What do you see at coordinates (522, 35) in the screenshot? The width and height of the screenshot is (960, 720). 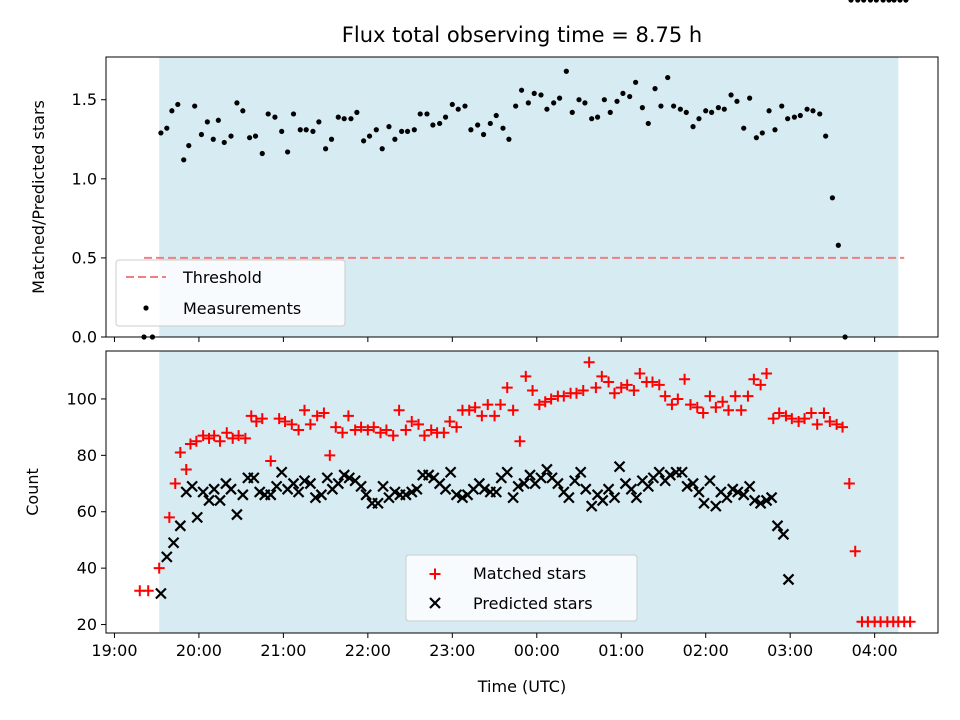 I see `chart-title: Flux total observing time = 8.75 h` at bounding box center [522, 35].